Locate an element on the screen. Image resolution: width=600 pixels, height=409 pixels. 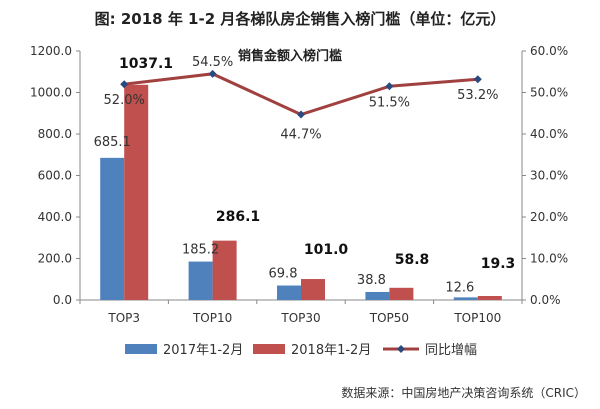
chart-subtitle: 销售金额入榜门槛 is located at coordinates (290, 56).